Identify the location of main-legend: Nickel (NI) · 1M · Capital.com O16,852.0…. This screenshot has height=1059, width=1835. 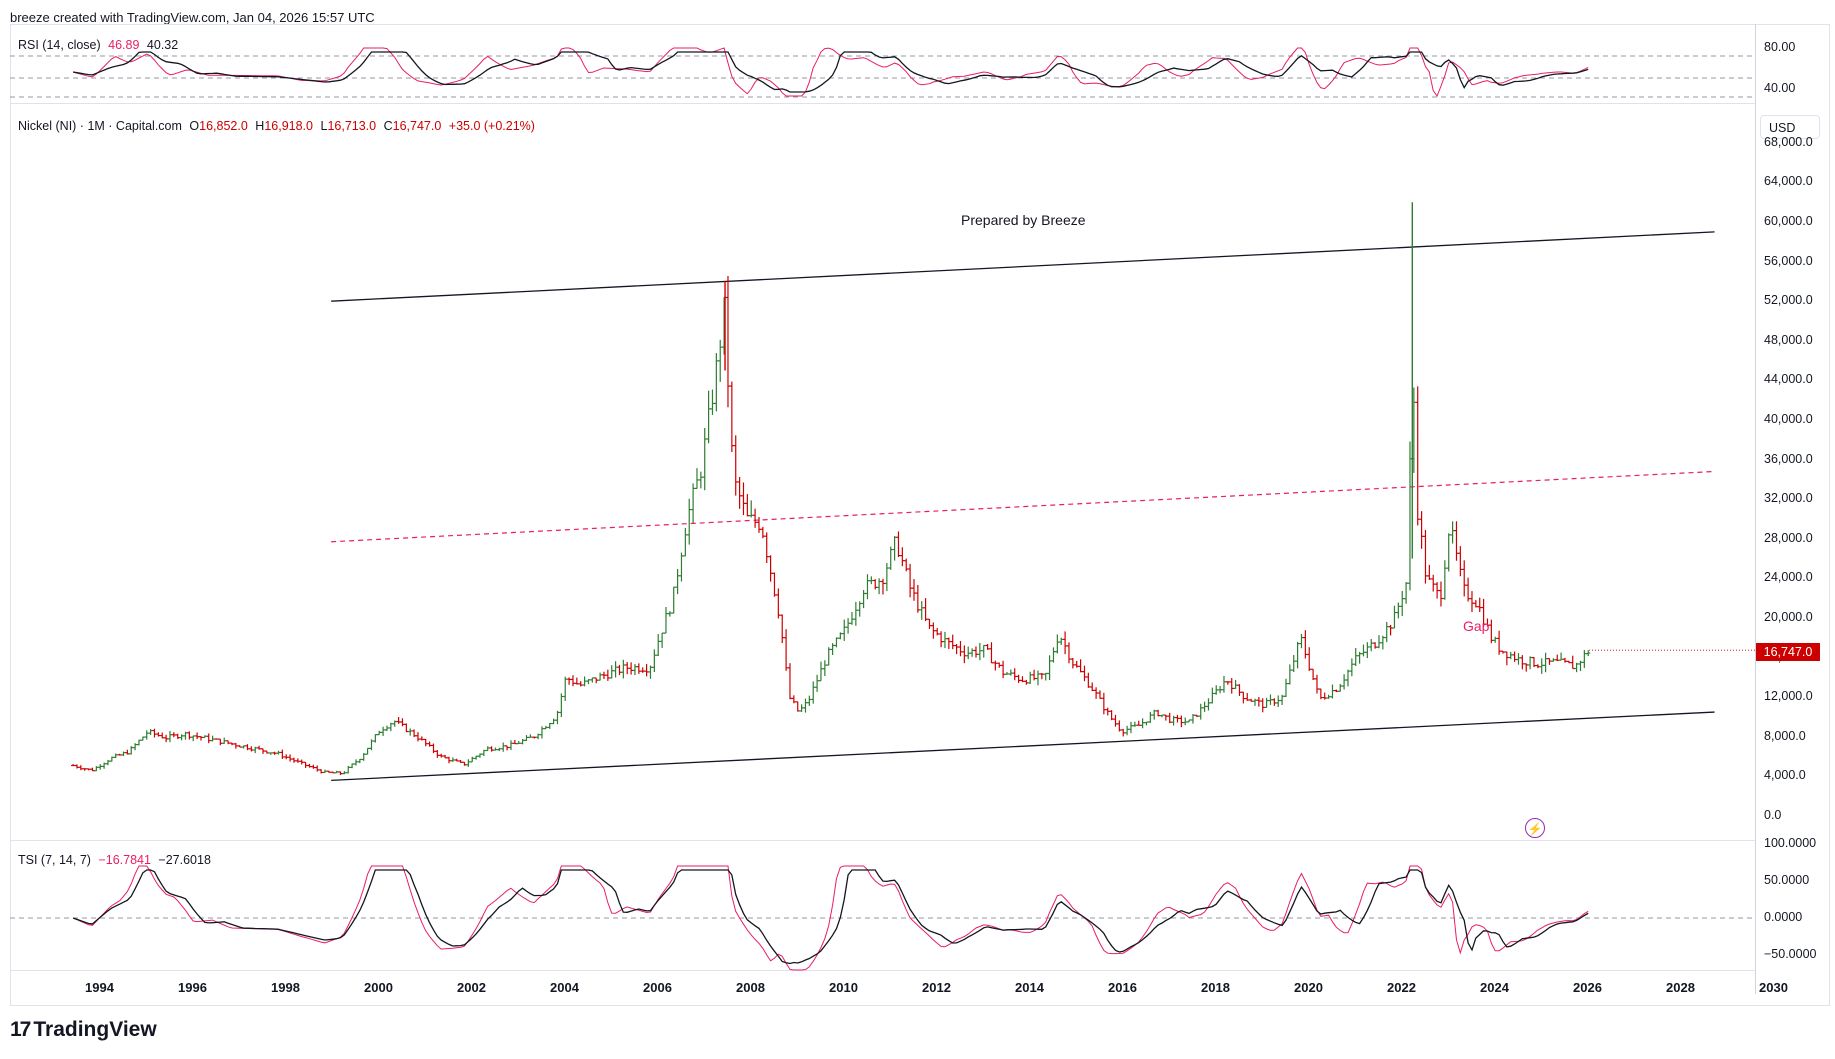
(278, 126).